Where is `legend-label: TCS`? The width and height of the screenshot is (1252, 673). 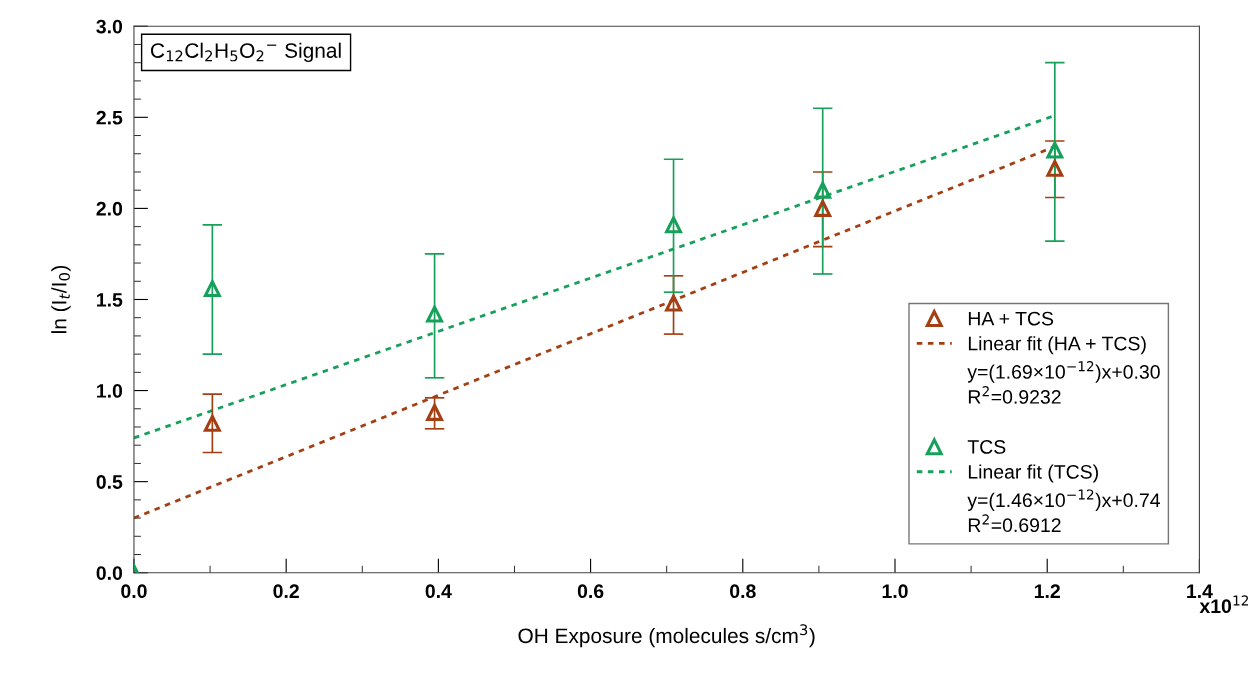
legend-label: TCS is located at coordinates (986, 447).